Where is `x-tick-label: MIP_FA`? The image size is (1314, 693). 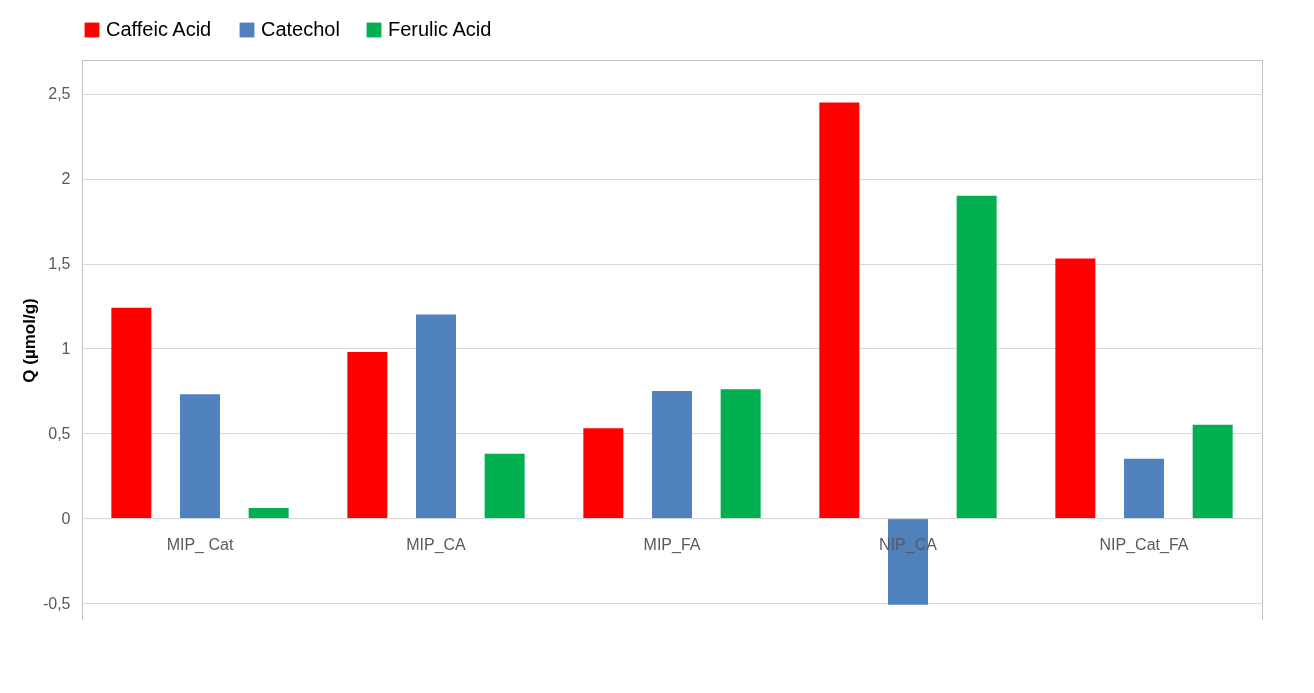
x-tick-label: MIP_FA is located at coordinates (672, 544).